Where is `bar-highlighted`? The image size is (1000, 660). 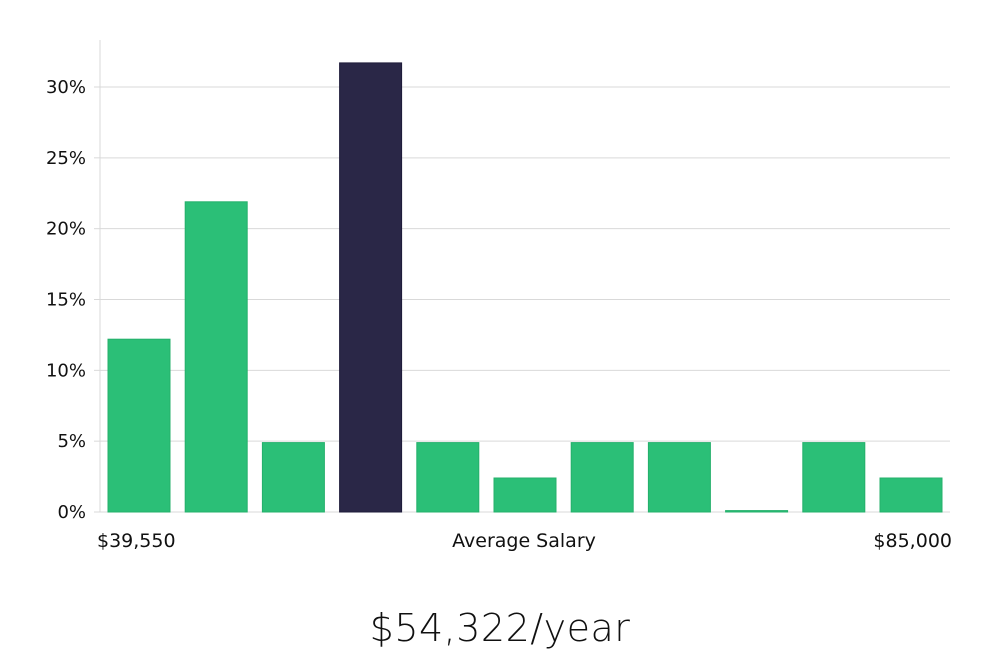
bar-highlighted is located at coordinates (371, 287).